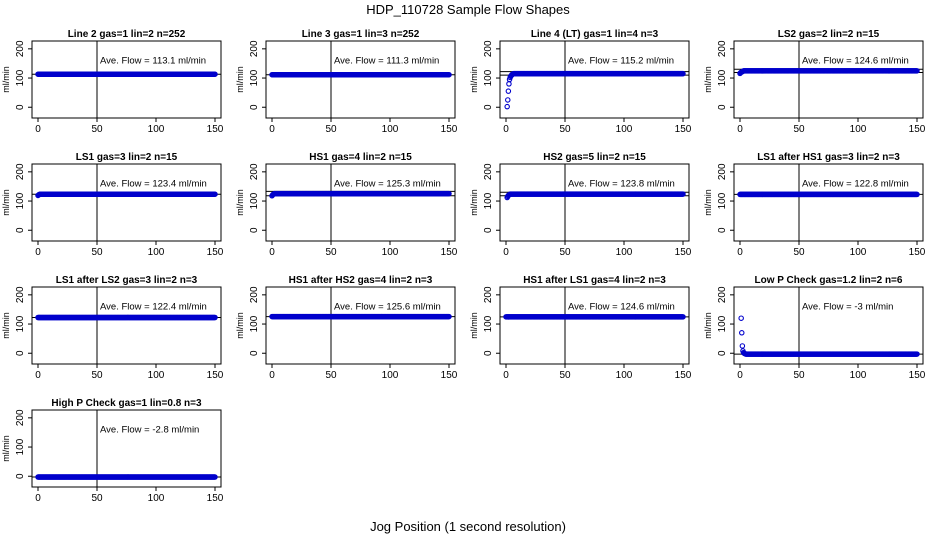 Image resolution: width=936 pixels, height=540 pixels. Describe the element at coordinates (468, 526) in the screenshot. I see `figure-xlabel: Jog Position (1 second resolution)` at that location.